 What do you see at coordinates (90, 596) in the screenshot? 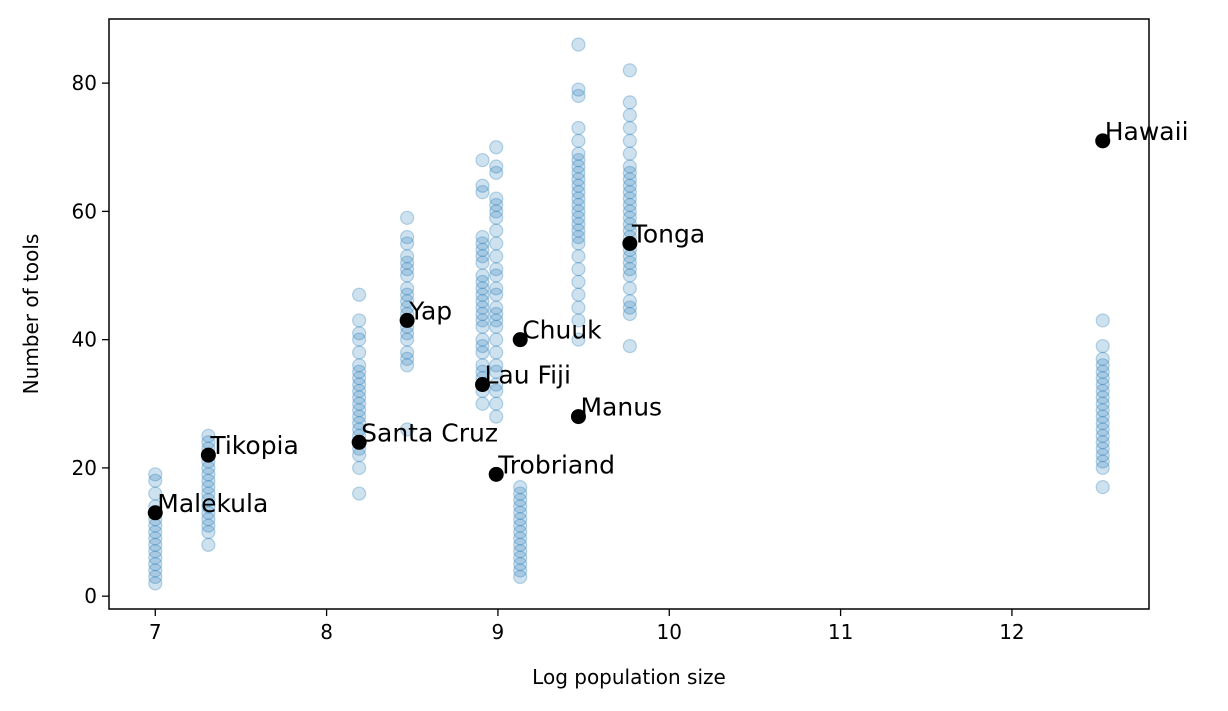
I see `y-tick-label: 0` at bounding box center [90, 596].